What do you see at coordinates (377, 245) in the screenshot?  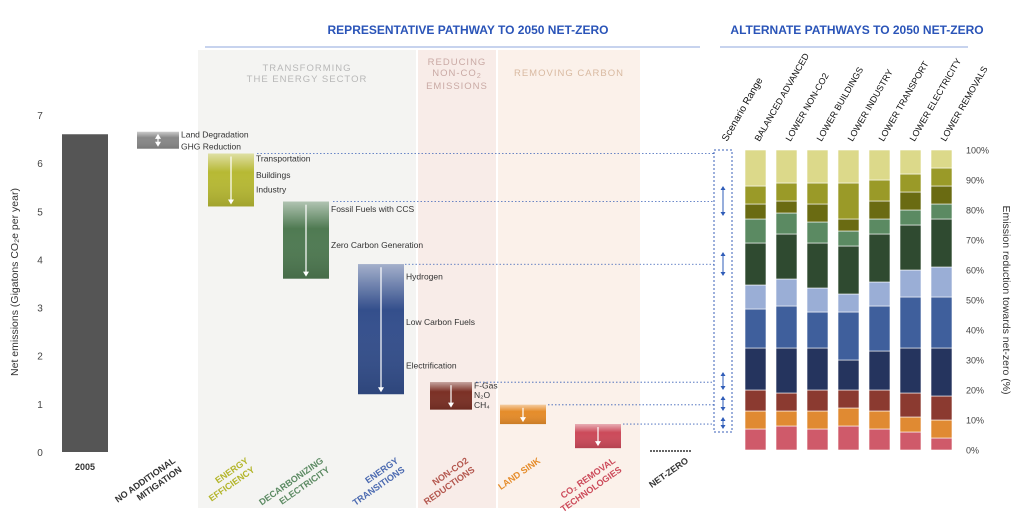 I see `segment-label-zero-carbon-generation: Zero Carbon Generation` at bounding box center [377, 245].